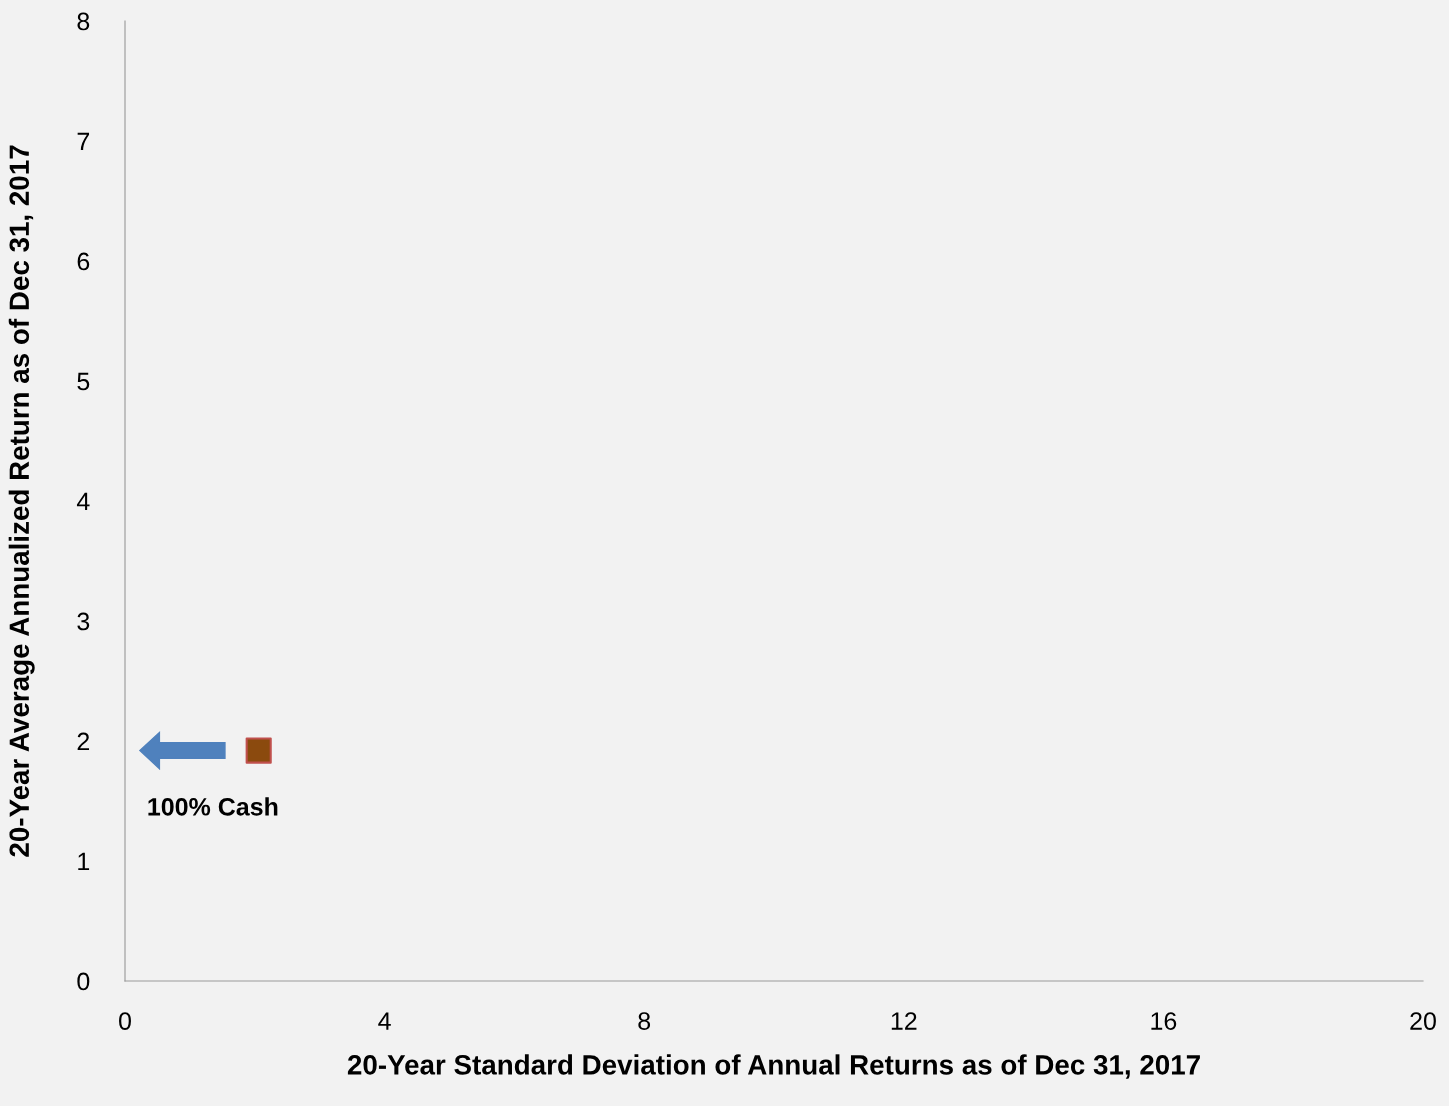 Image resolution: width=1449 pixels, height=1106 pixels. I want to click on y-axis-title: 20-Year Average Annualized Return as of Dec 31, 2017, so click(21, 501).